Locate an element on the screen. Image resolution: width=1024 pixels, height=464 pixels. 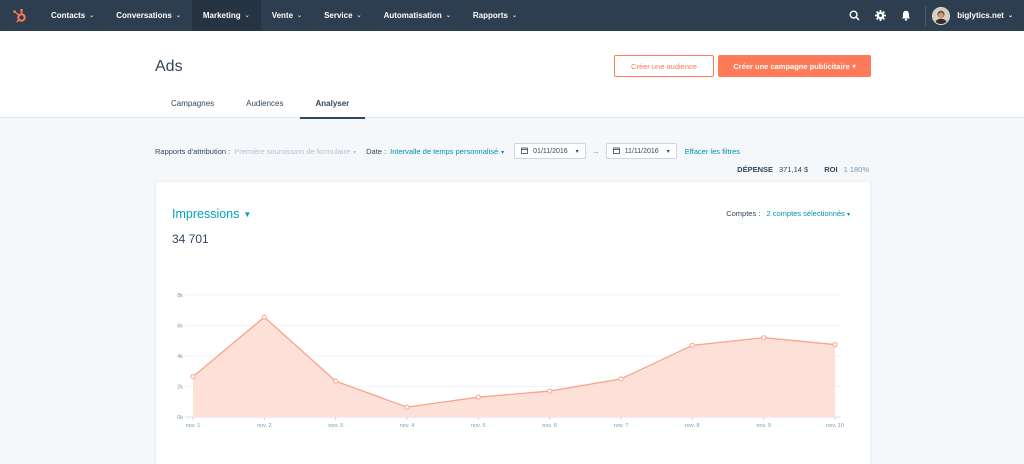
spend-summary: DÉPENSE 371,14 $ ROI 1 180% is located at coordinates (803, 169).